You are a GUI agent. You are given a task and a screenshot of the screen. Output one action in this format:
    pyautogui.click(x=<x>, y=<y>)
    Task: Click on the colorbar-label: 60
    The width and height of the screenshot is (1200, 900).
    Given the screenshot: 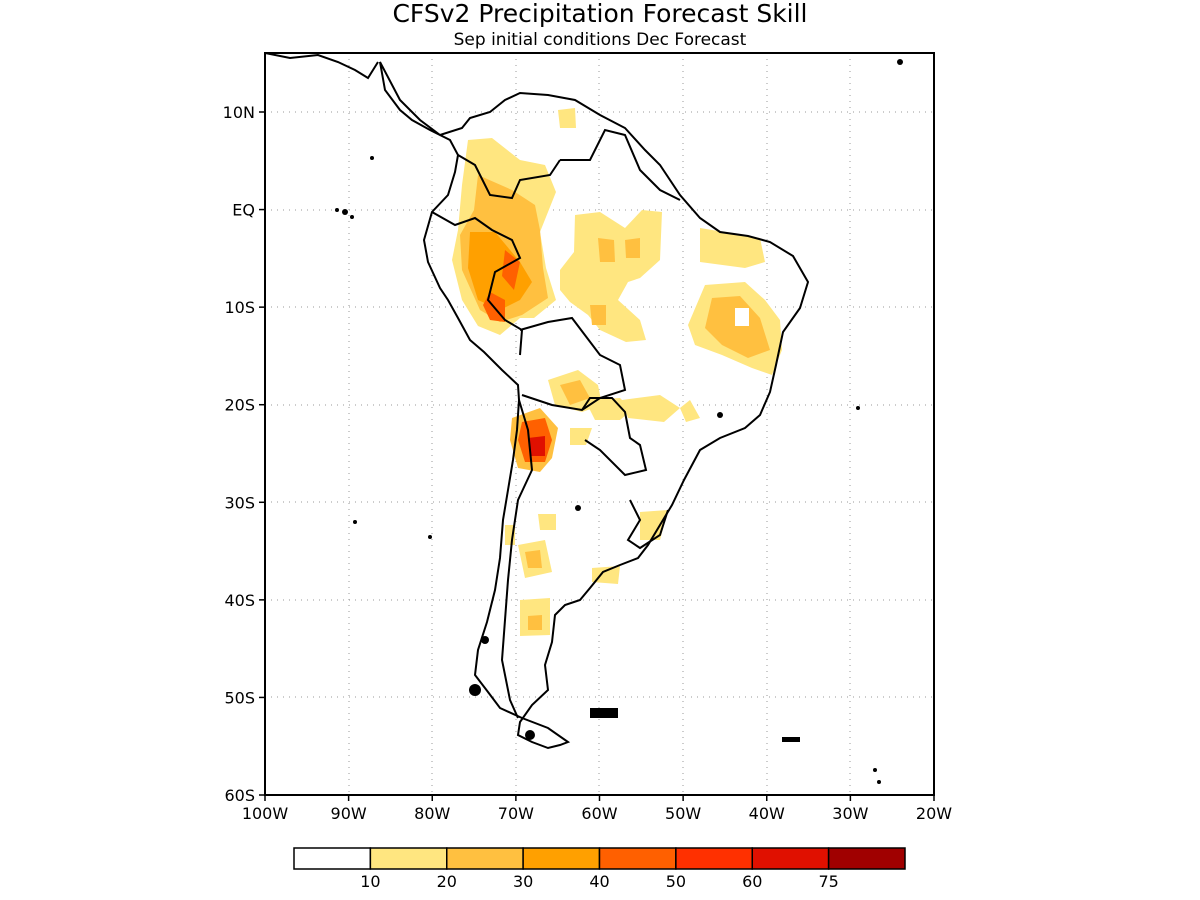 What is the action you would take?
    pyautogui.click(x=752, y=881)
    